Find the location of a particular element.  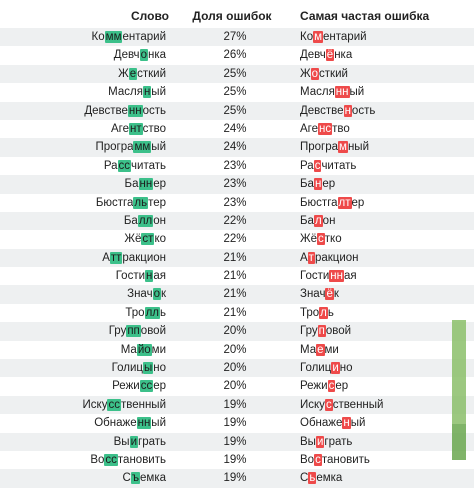

word-fragment: нка is located at coordinates (156, 55).